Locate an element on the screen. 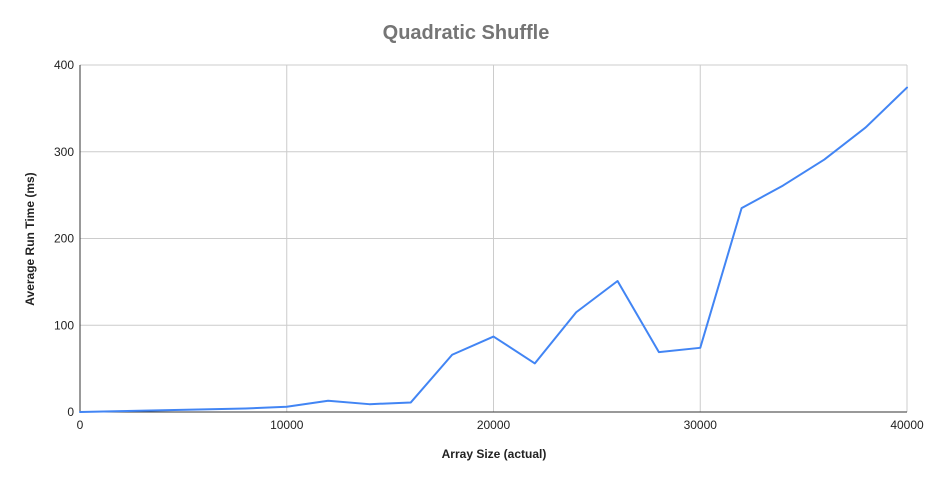 This screenshot has height=486, width=931. chart-title: Quadratic Shuffle is located at coordinates (466, 33).